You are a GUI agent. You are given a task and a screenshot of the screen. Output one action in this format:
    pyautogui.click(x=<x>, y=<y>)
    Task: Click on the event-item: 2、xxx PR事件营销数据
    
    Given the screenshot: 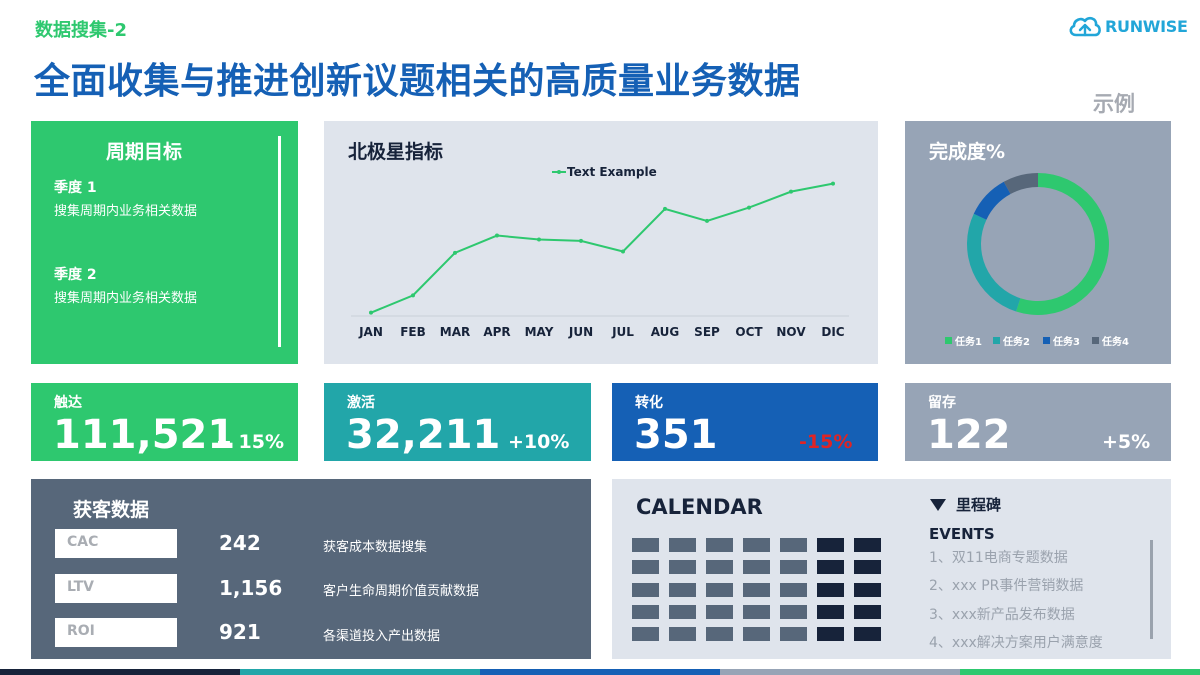 What is the action you would take?
    pyautogui.click(x=1006, y=586)
    